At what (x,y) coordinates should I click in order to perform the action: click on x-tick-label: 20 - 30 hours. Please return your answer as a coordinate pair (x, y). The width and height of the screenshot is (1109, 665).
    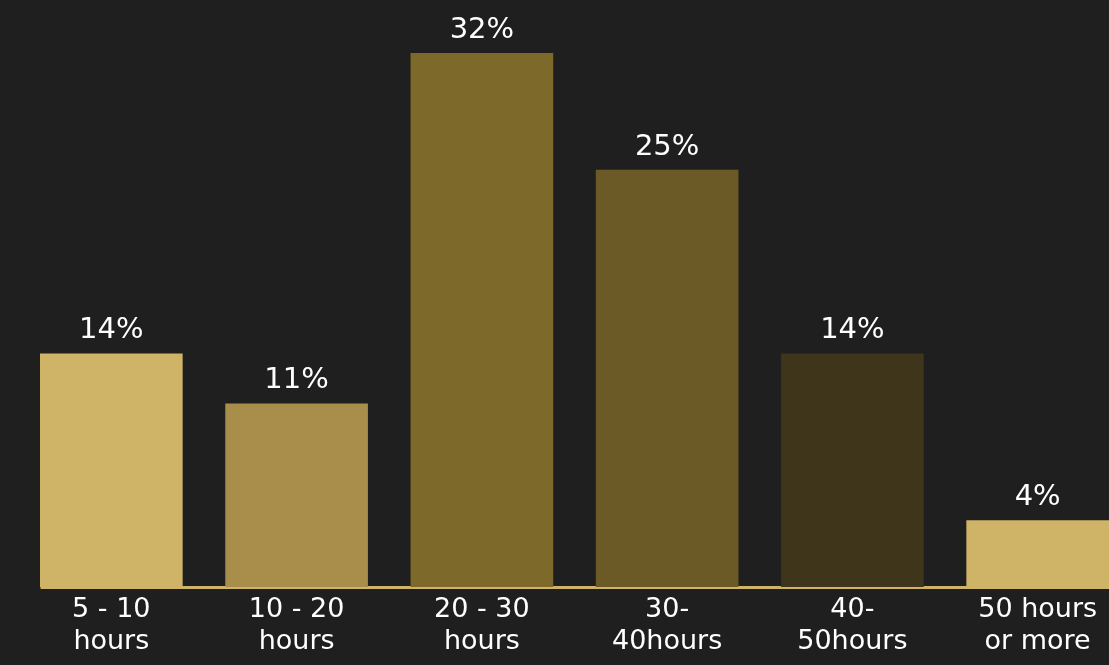
    Looking at the image, I should click on (482, 623).